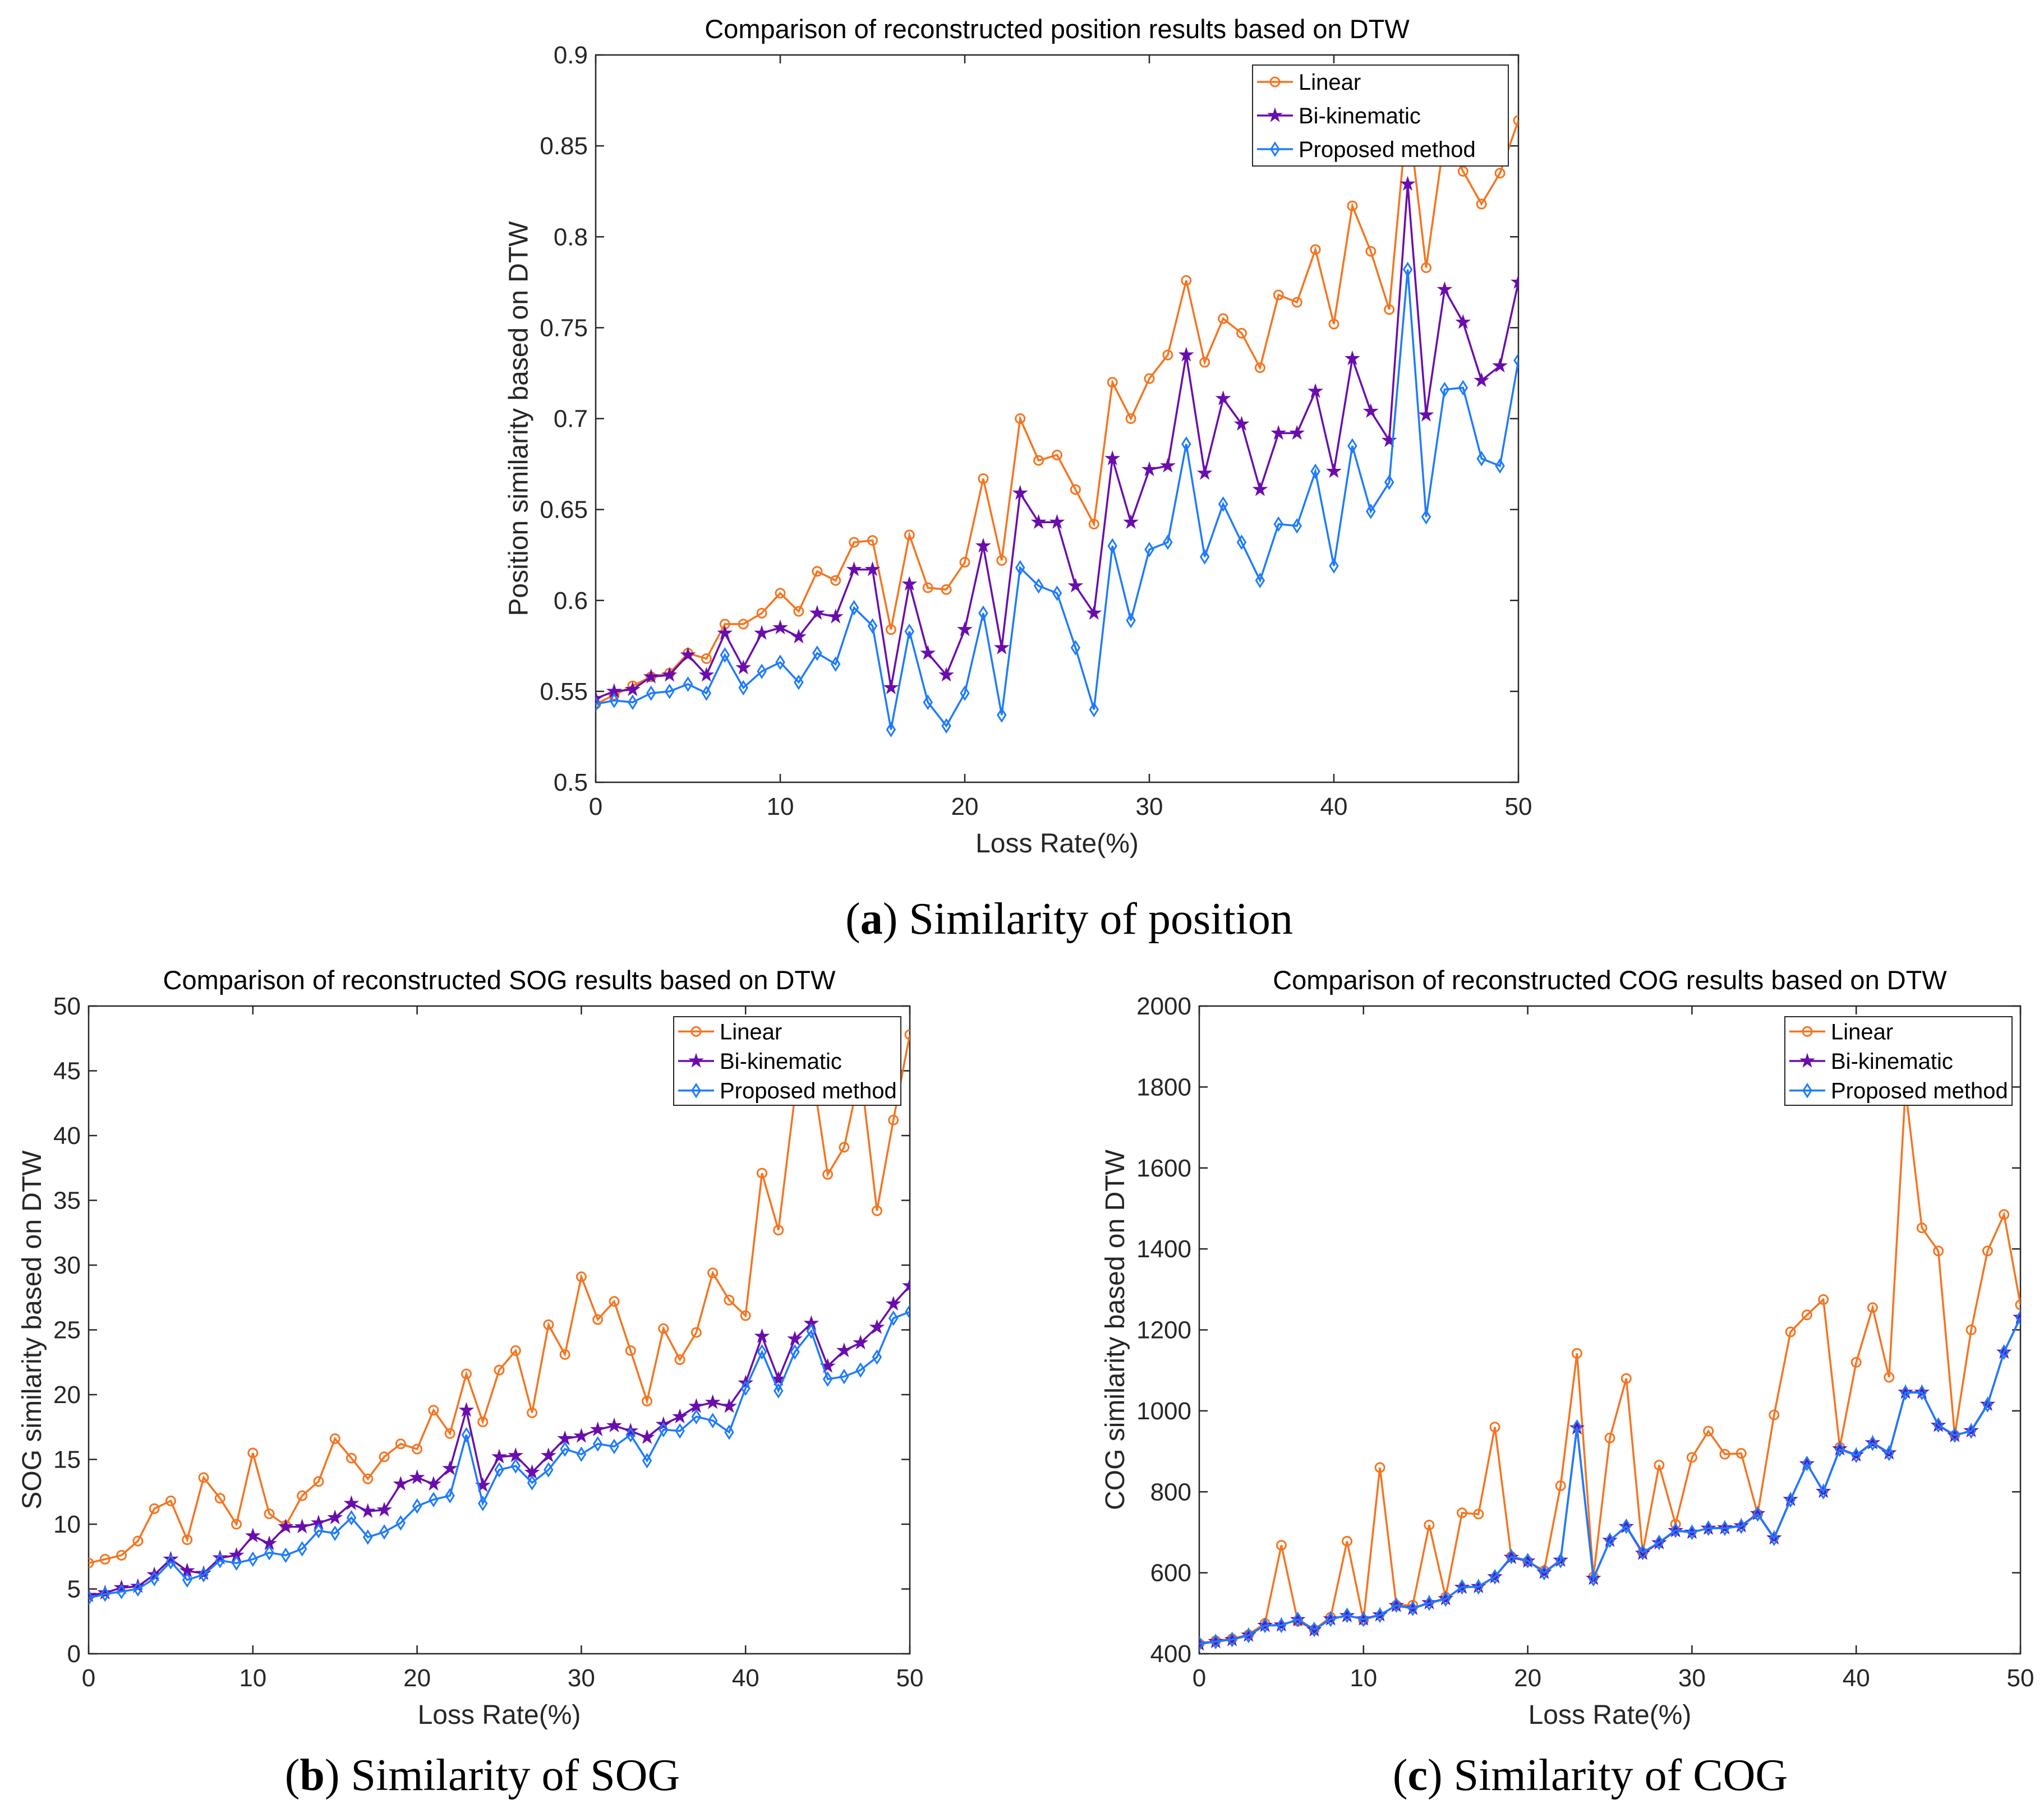 The width and height of the screenshot is (2044, 1813). What do you see at coordinates (1163, 1087) in the screenshot?
I see `y-tick-label: 1800` at bounding box center [1163, 1087].